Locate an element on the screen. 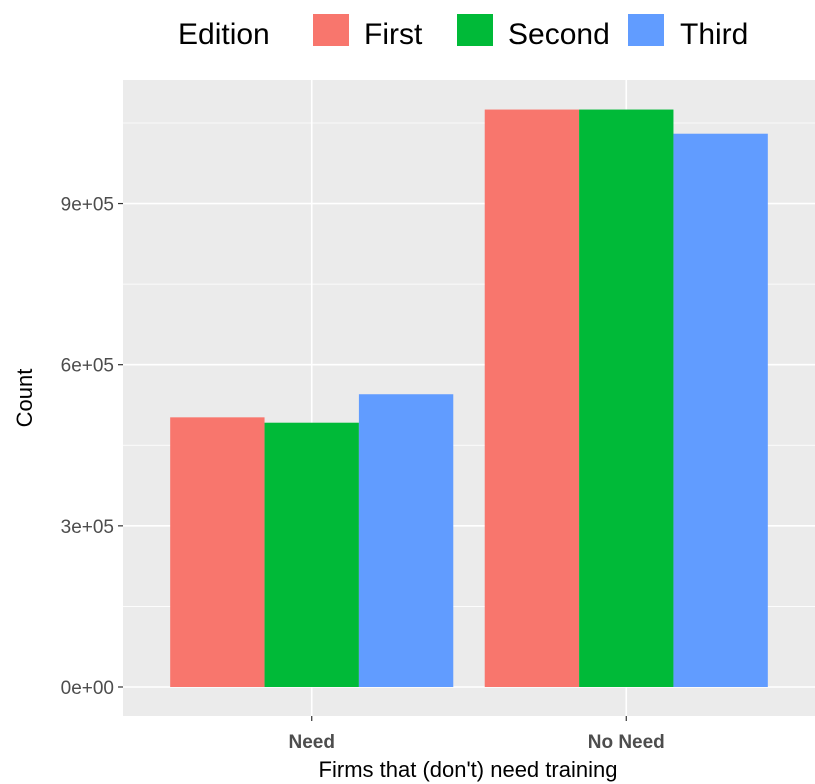 The height and width of the screenshot is (784, 815). legend-title: Edition is located at coordinates (224, 34).